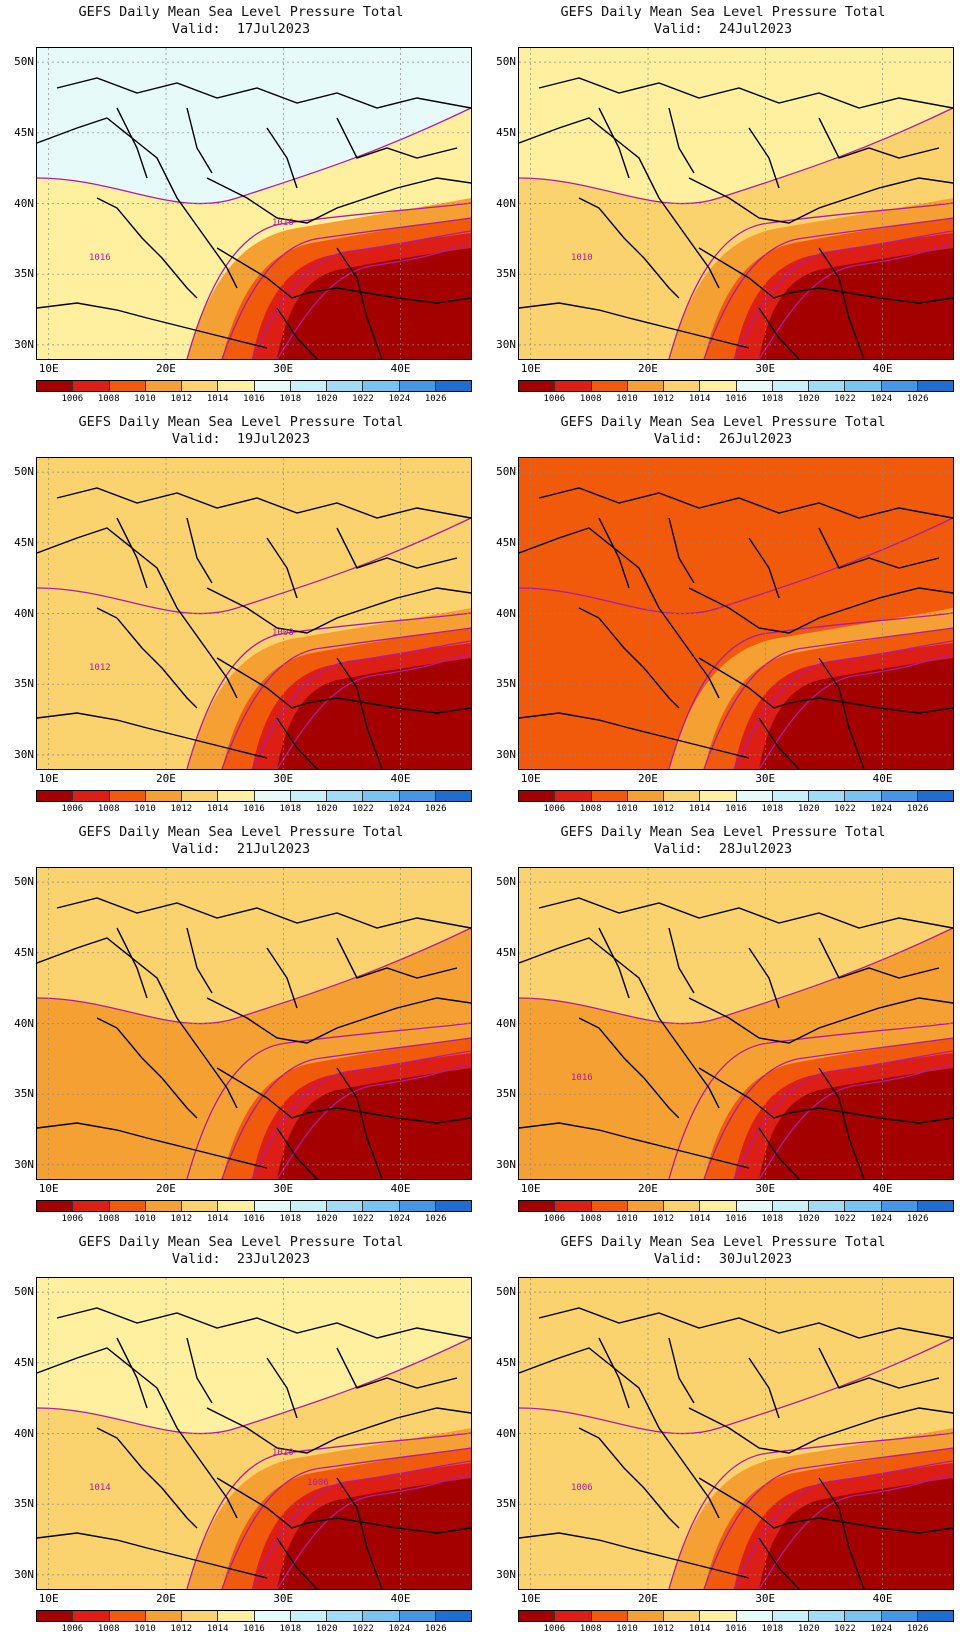 Image resolution: width=964 pixels, height=1640 pixels. Describe the element at coordinates (283, 1453) in the screenshot. I see `contour-label: 1010` at that location.